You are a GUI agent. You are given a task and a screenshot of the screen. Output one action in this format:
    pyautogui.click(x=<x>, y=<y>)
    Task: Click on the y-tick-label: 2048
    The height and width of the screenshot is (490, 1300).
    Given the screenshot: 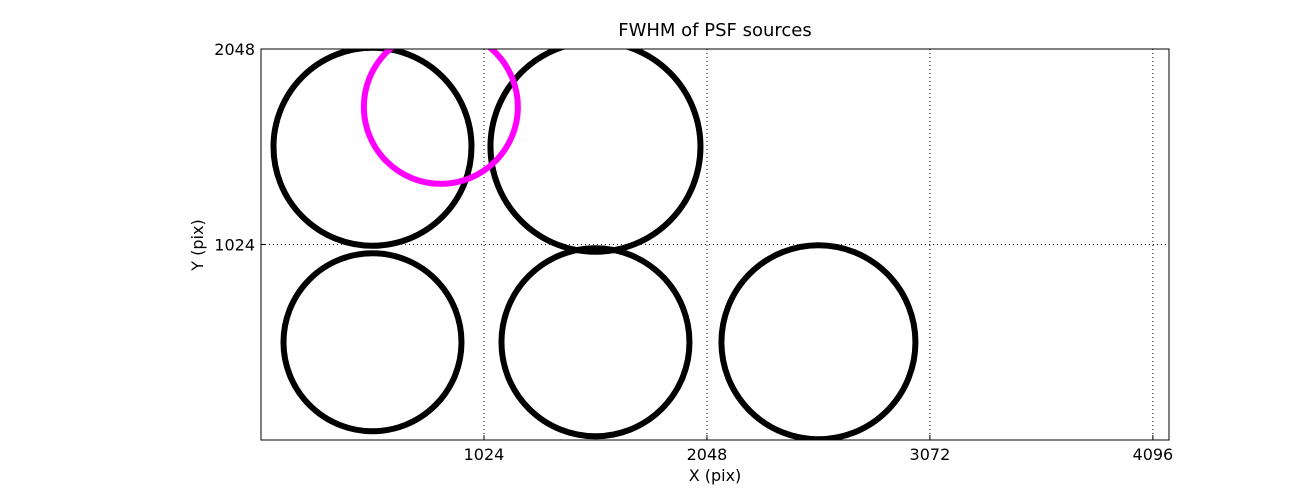 What is the action you would take?
    pyautogui.click(x=234, y=49)
    